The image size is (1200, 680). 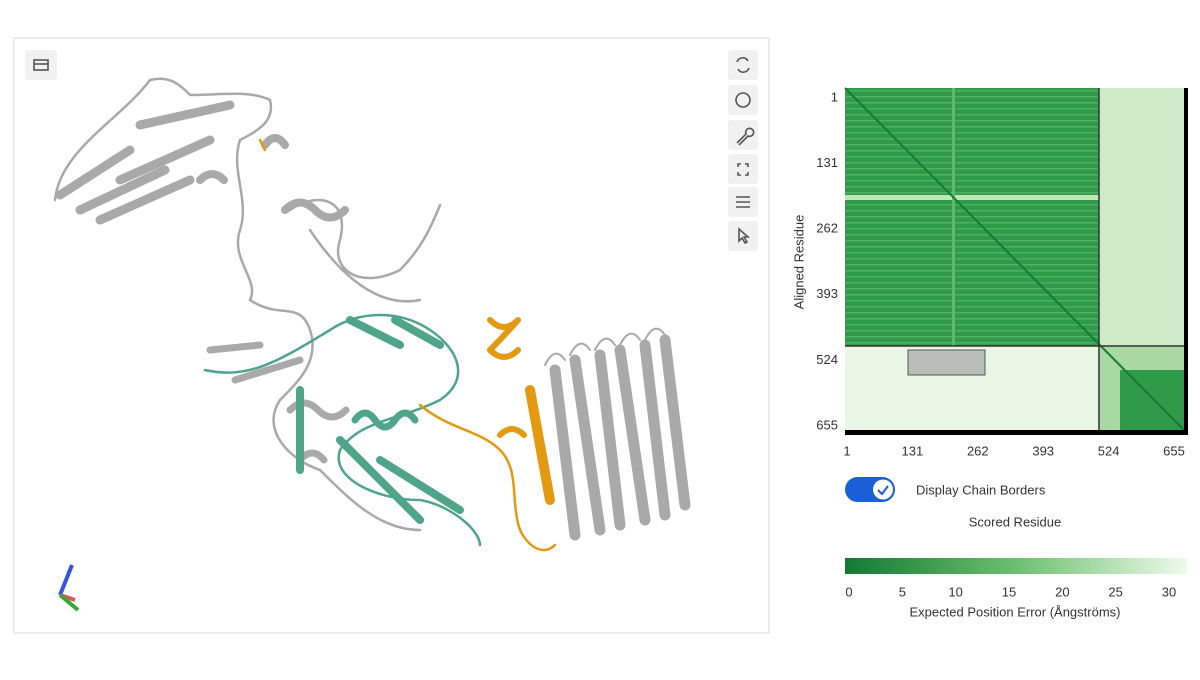 I want to click on x-axis-label: Scored Residue, so click(x=1015, y=521).